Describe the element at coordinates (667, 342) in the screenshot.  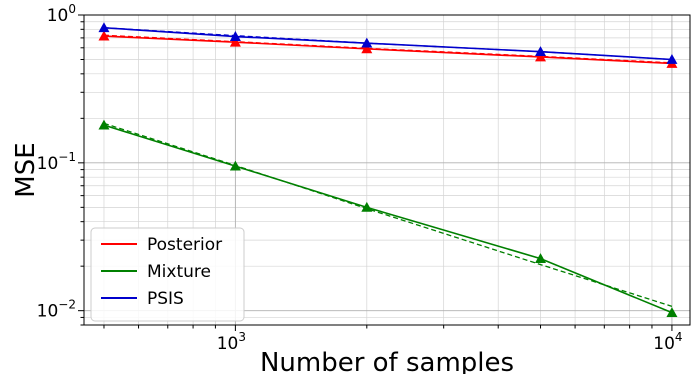
I see `x-tick-label: 10⁴` at that location.